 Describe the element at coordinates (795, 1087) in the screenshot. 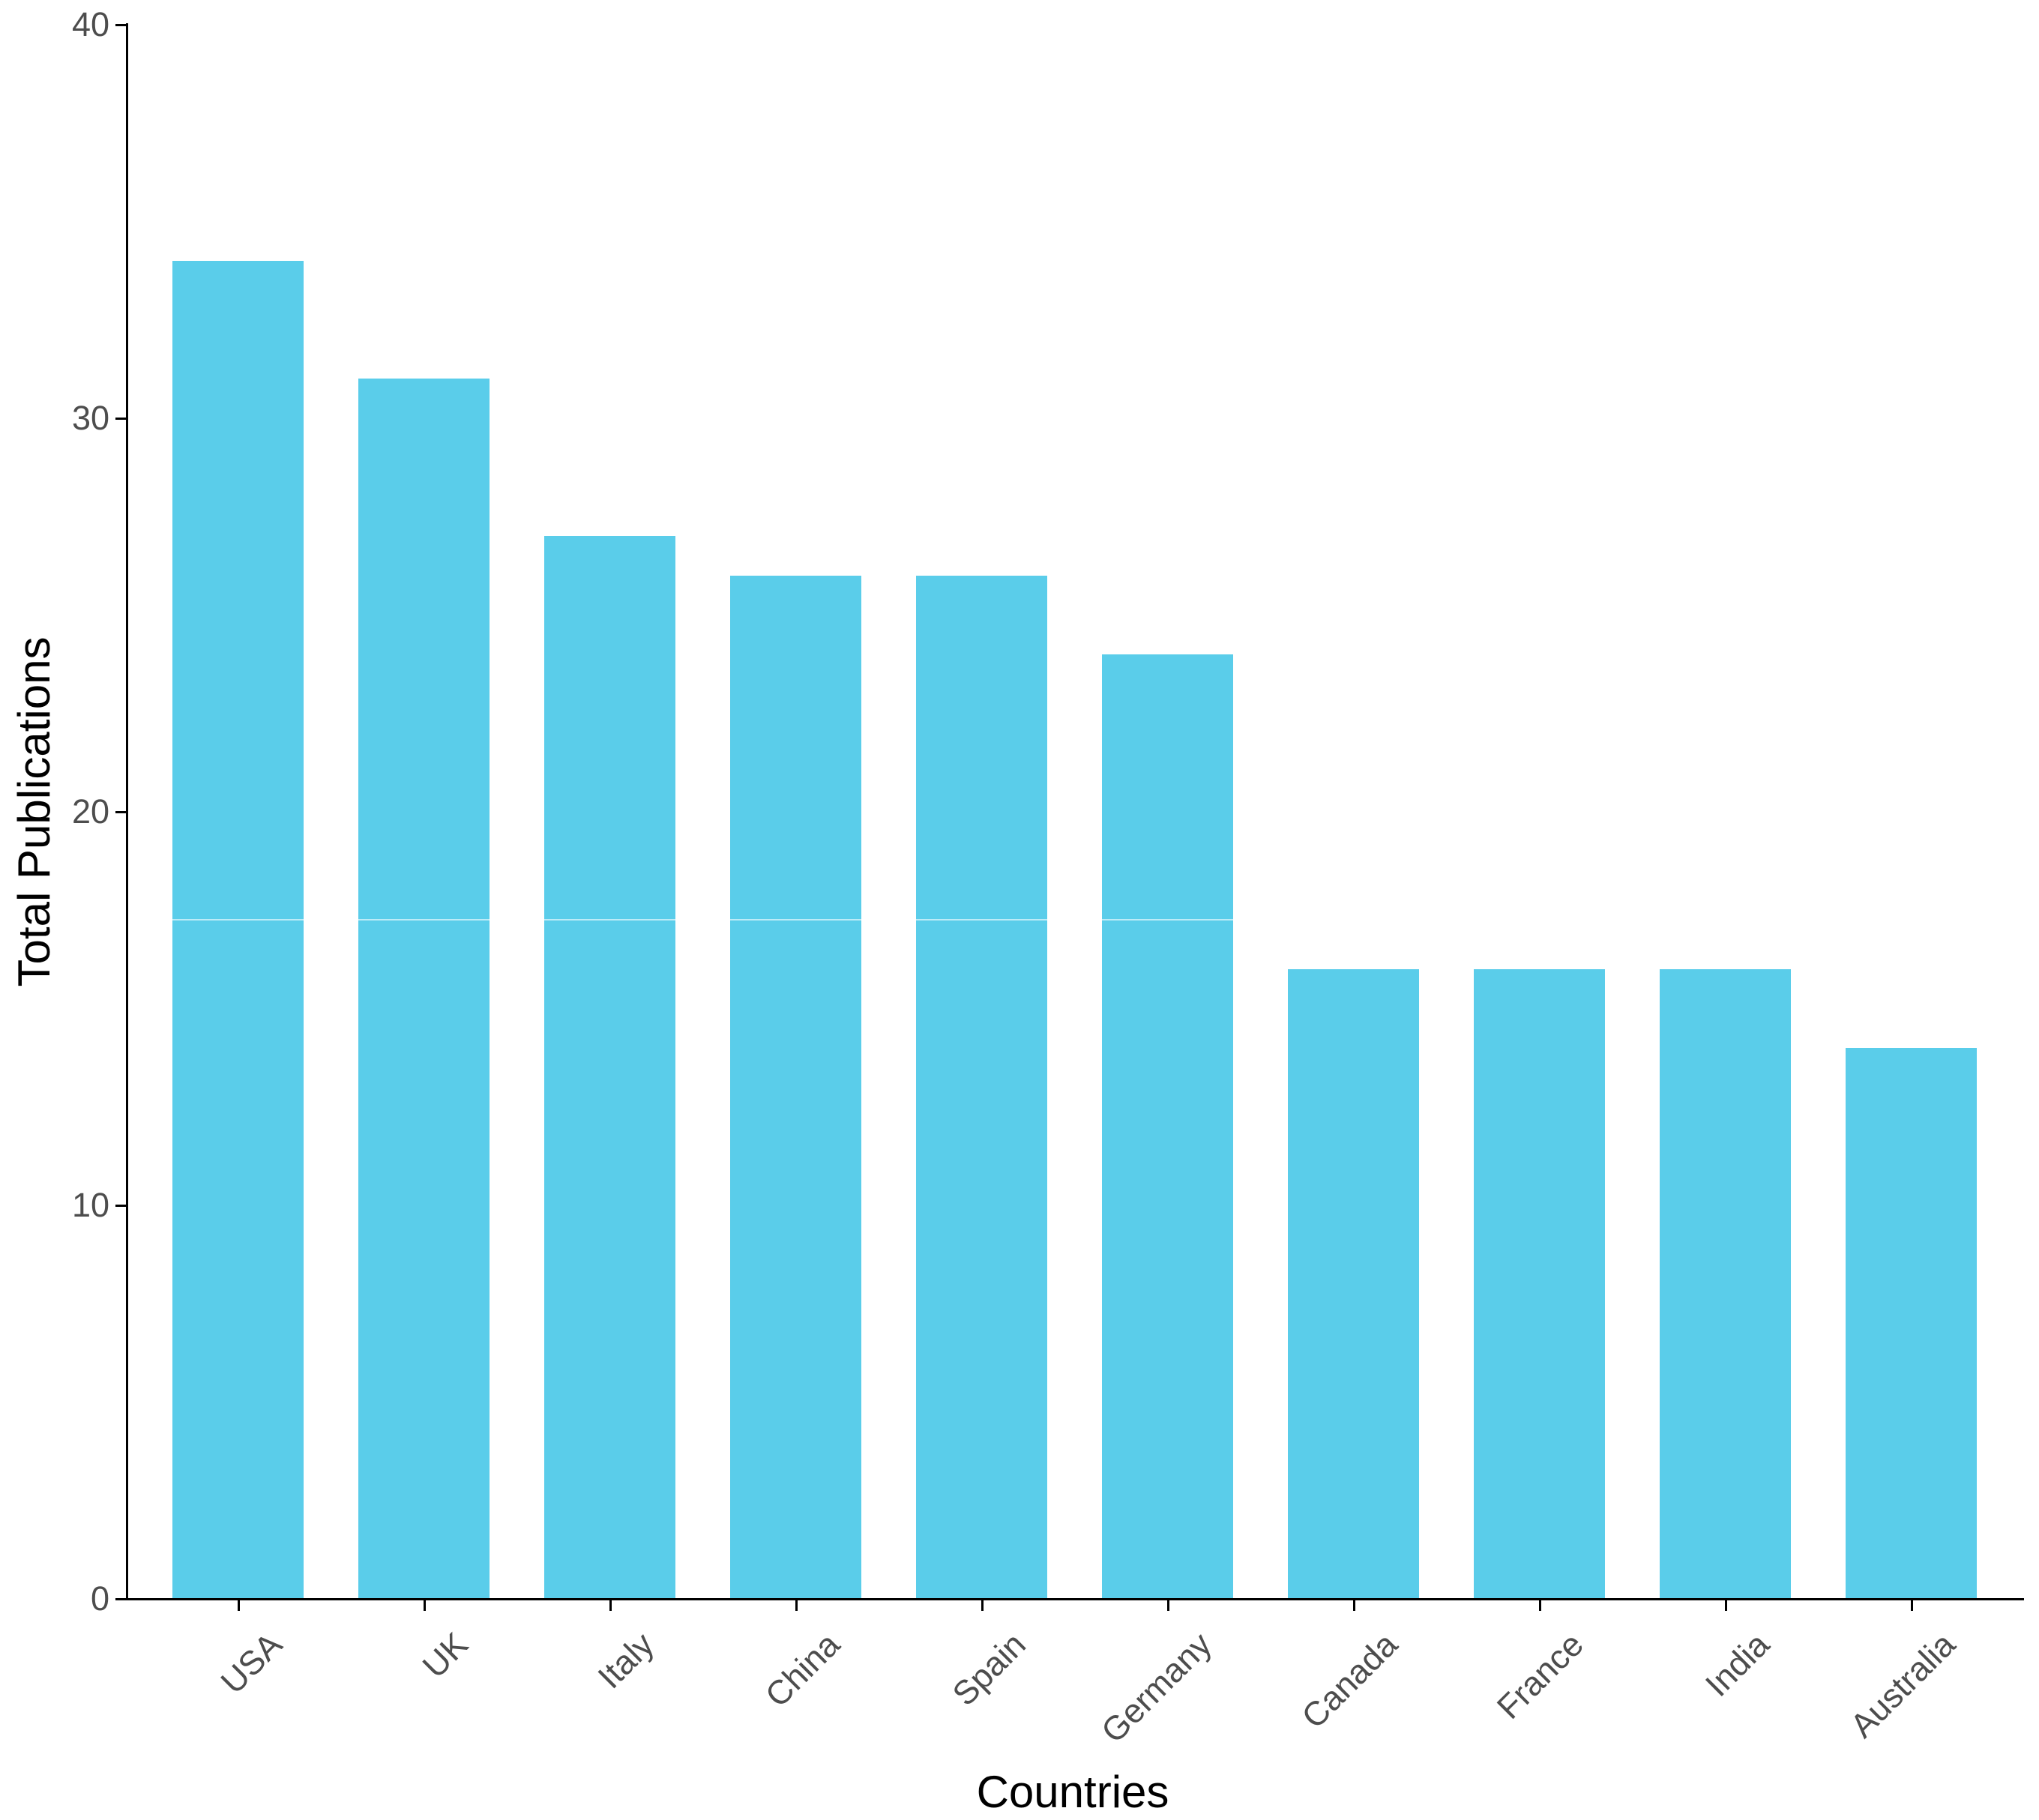

I see `bar-china` at that location.